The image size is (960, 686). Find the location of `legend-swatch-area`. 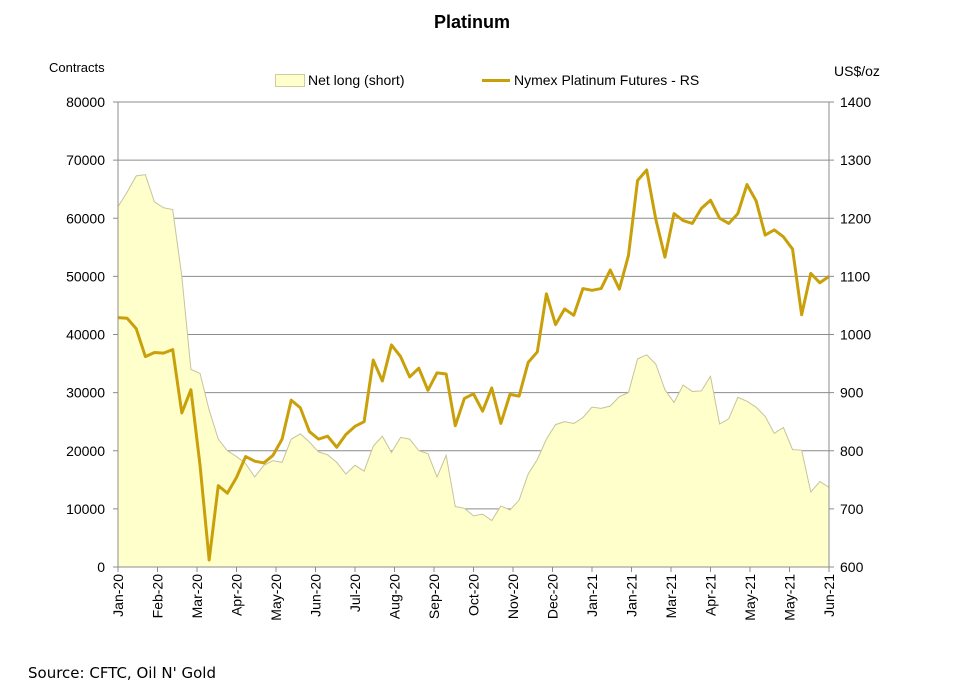

legend-swatch-area is located at coordinates (290, 80).